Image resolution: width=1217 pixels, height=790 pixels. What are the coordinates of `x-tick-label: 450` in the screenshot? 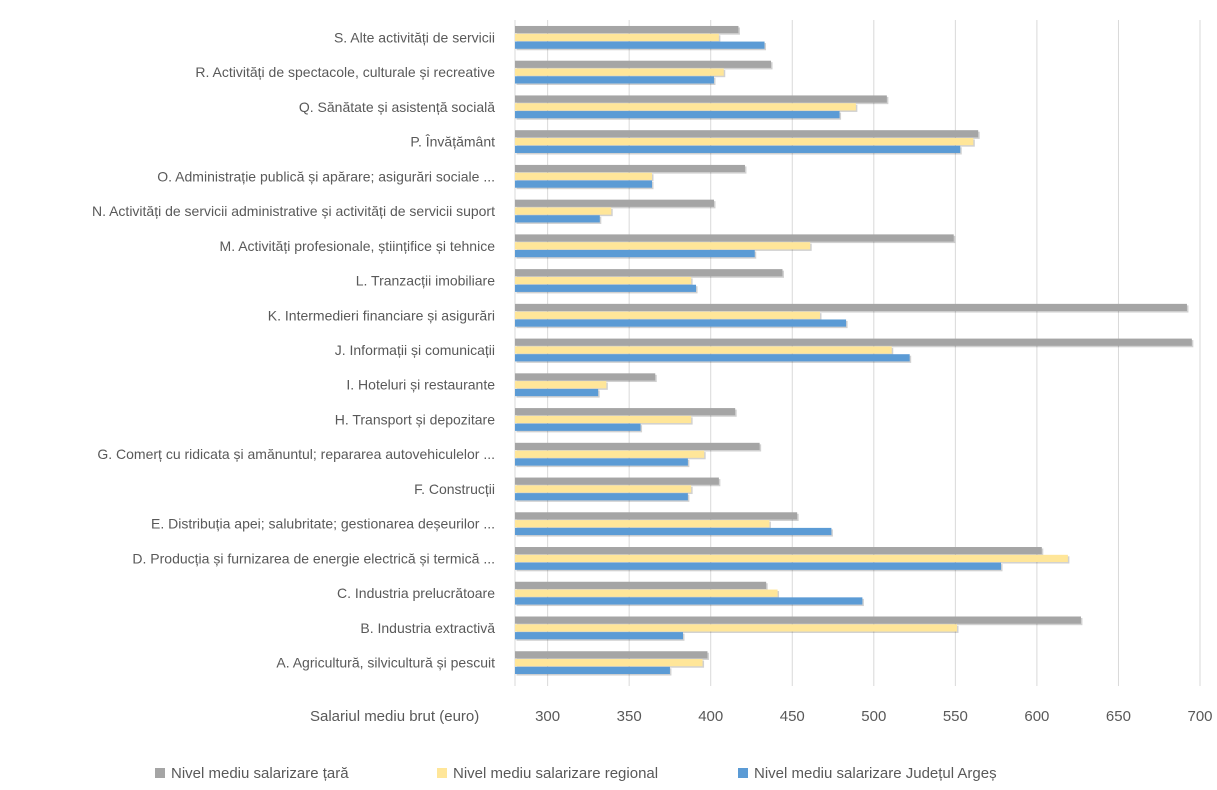 It's located at (792, 716).